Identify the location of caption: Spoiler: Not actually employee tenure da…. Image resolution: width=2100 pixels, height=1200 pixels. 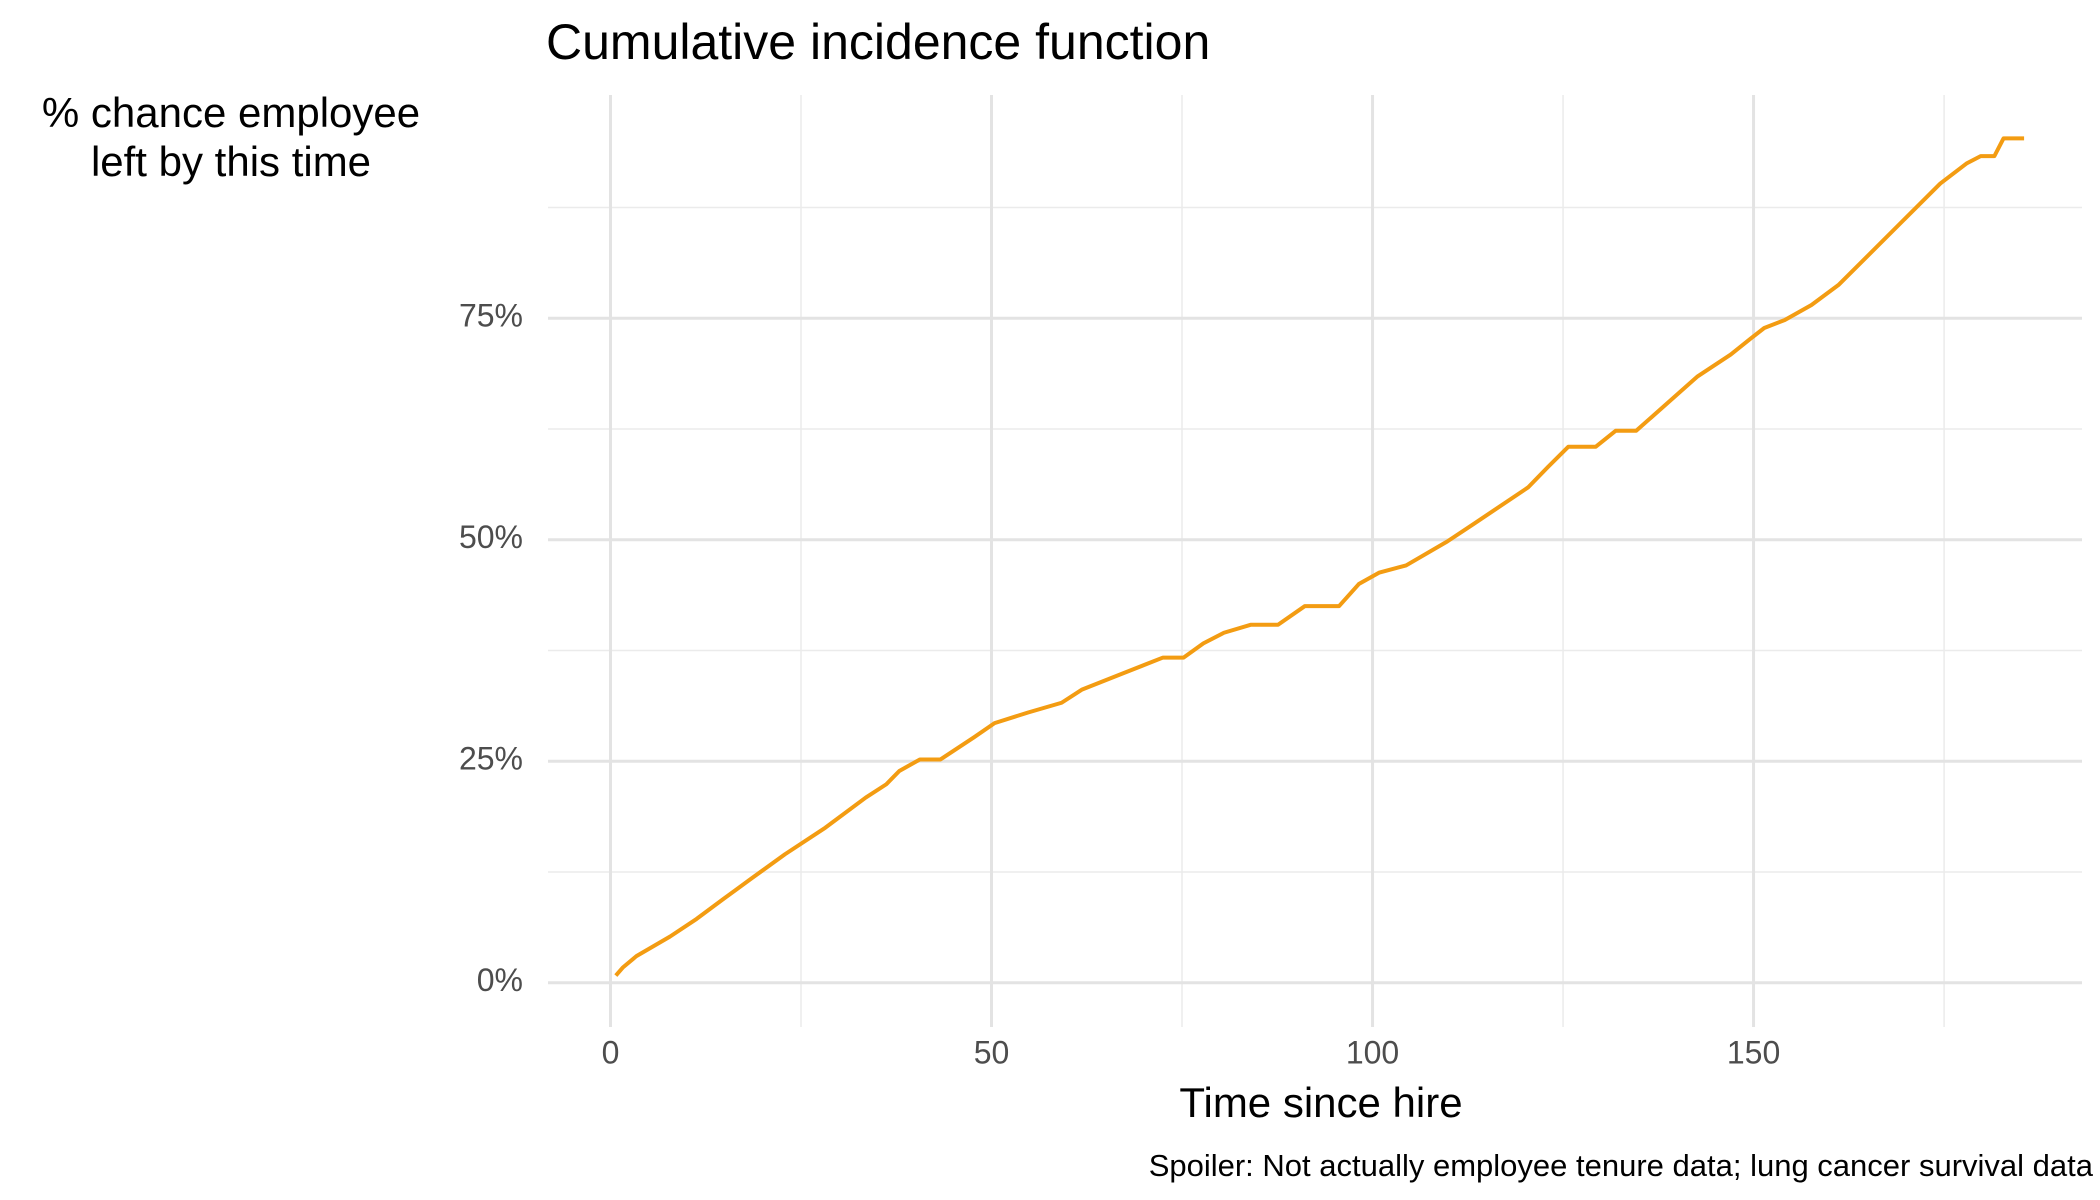
(1621, 1165).